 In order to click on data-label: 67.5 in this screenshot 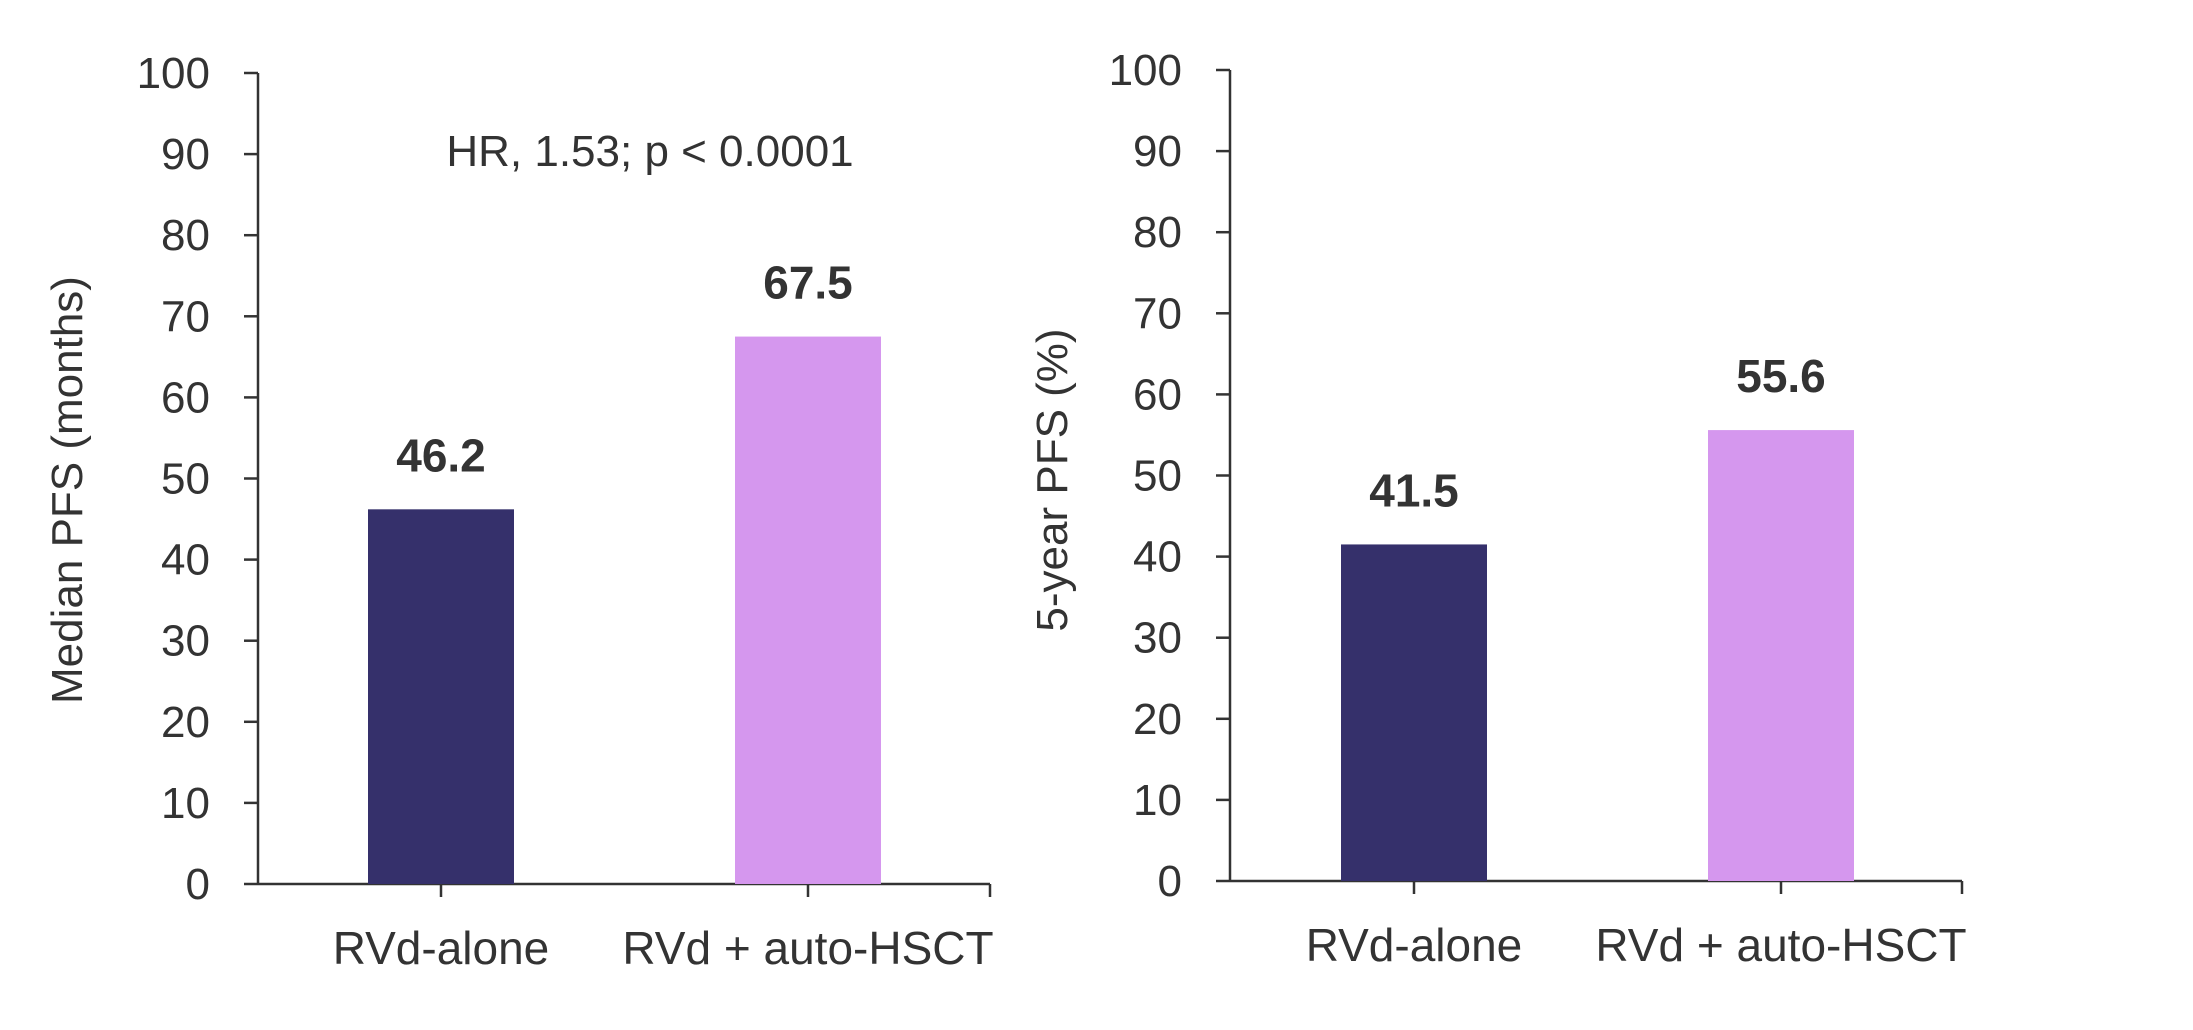, I will do `click(808, 283)`.